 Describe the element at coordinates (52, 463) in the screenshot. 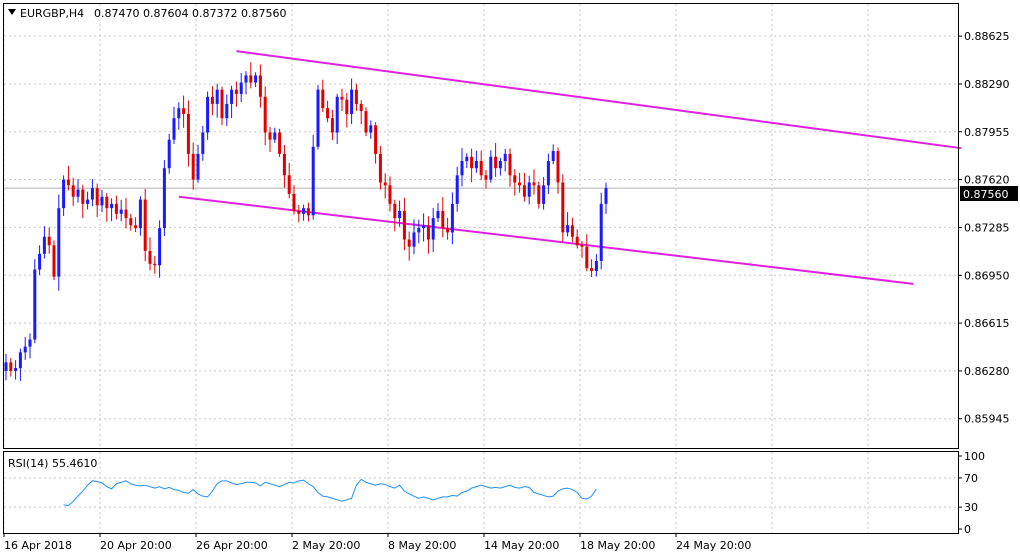

I see `rsi-label: RSI(14) 55.4610` at that location.